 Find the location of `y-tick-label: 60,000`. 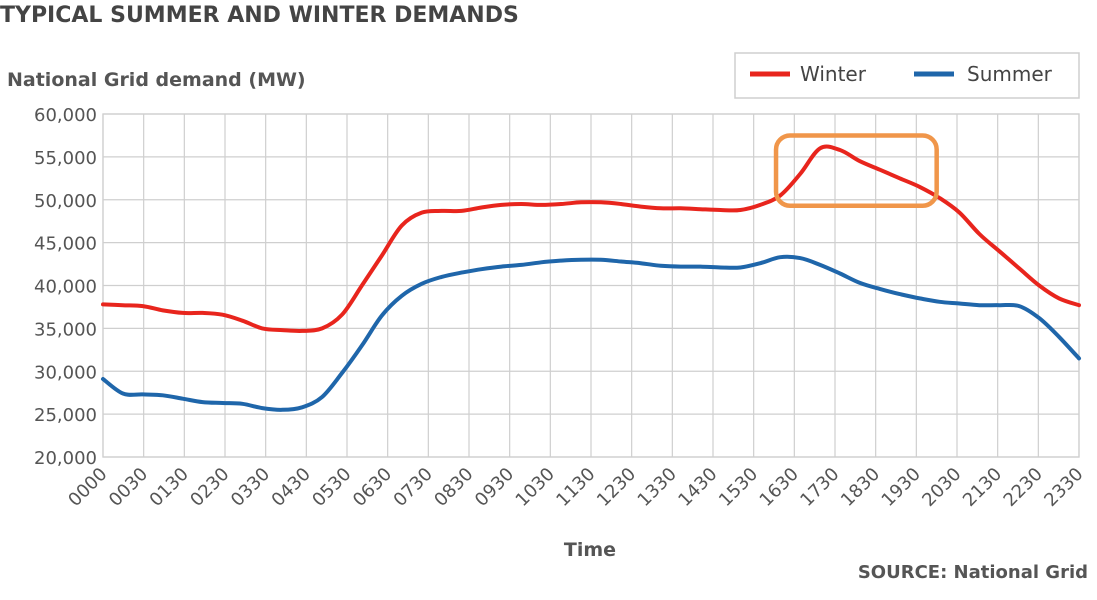

y-tick-label: 60,000 is located at coordinates (65, 115).